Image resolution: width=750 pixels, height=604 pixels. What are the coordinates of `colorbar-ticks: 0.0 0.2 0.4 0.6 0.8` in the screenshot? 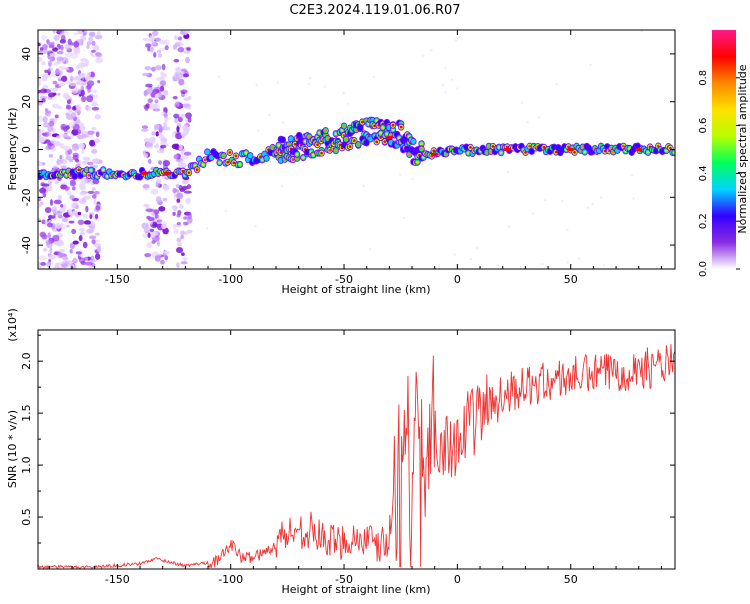 It's located at (719, 173).